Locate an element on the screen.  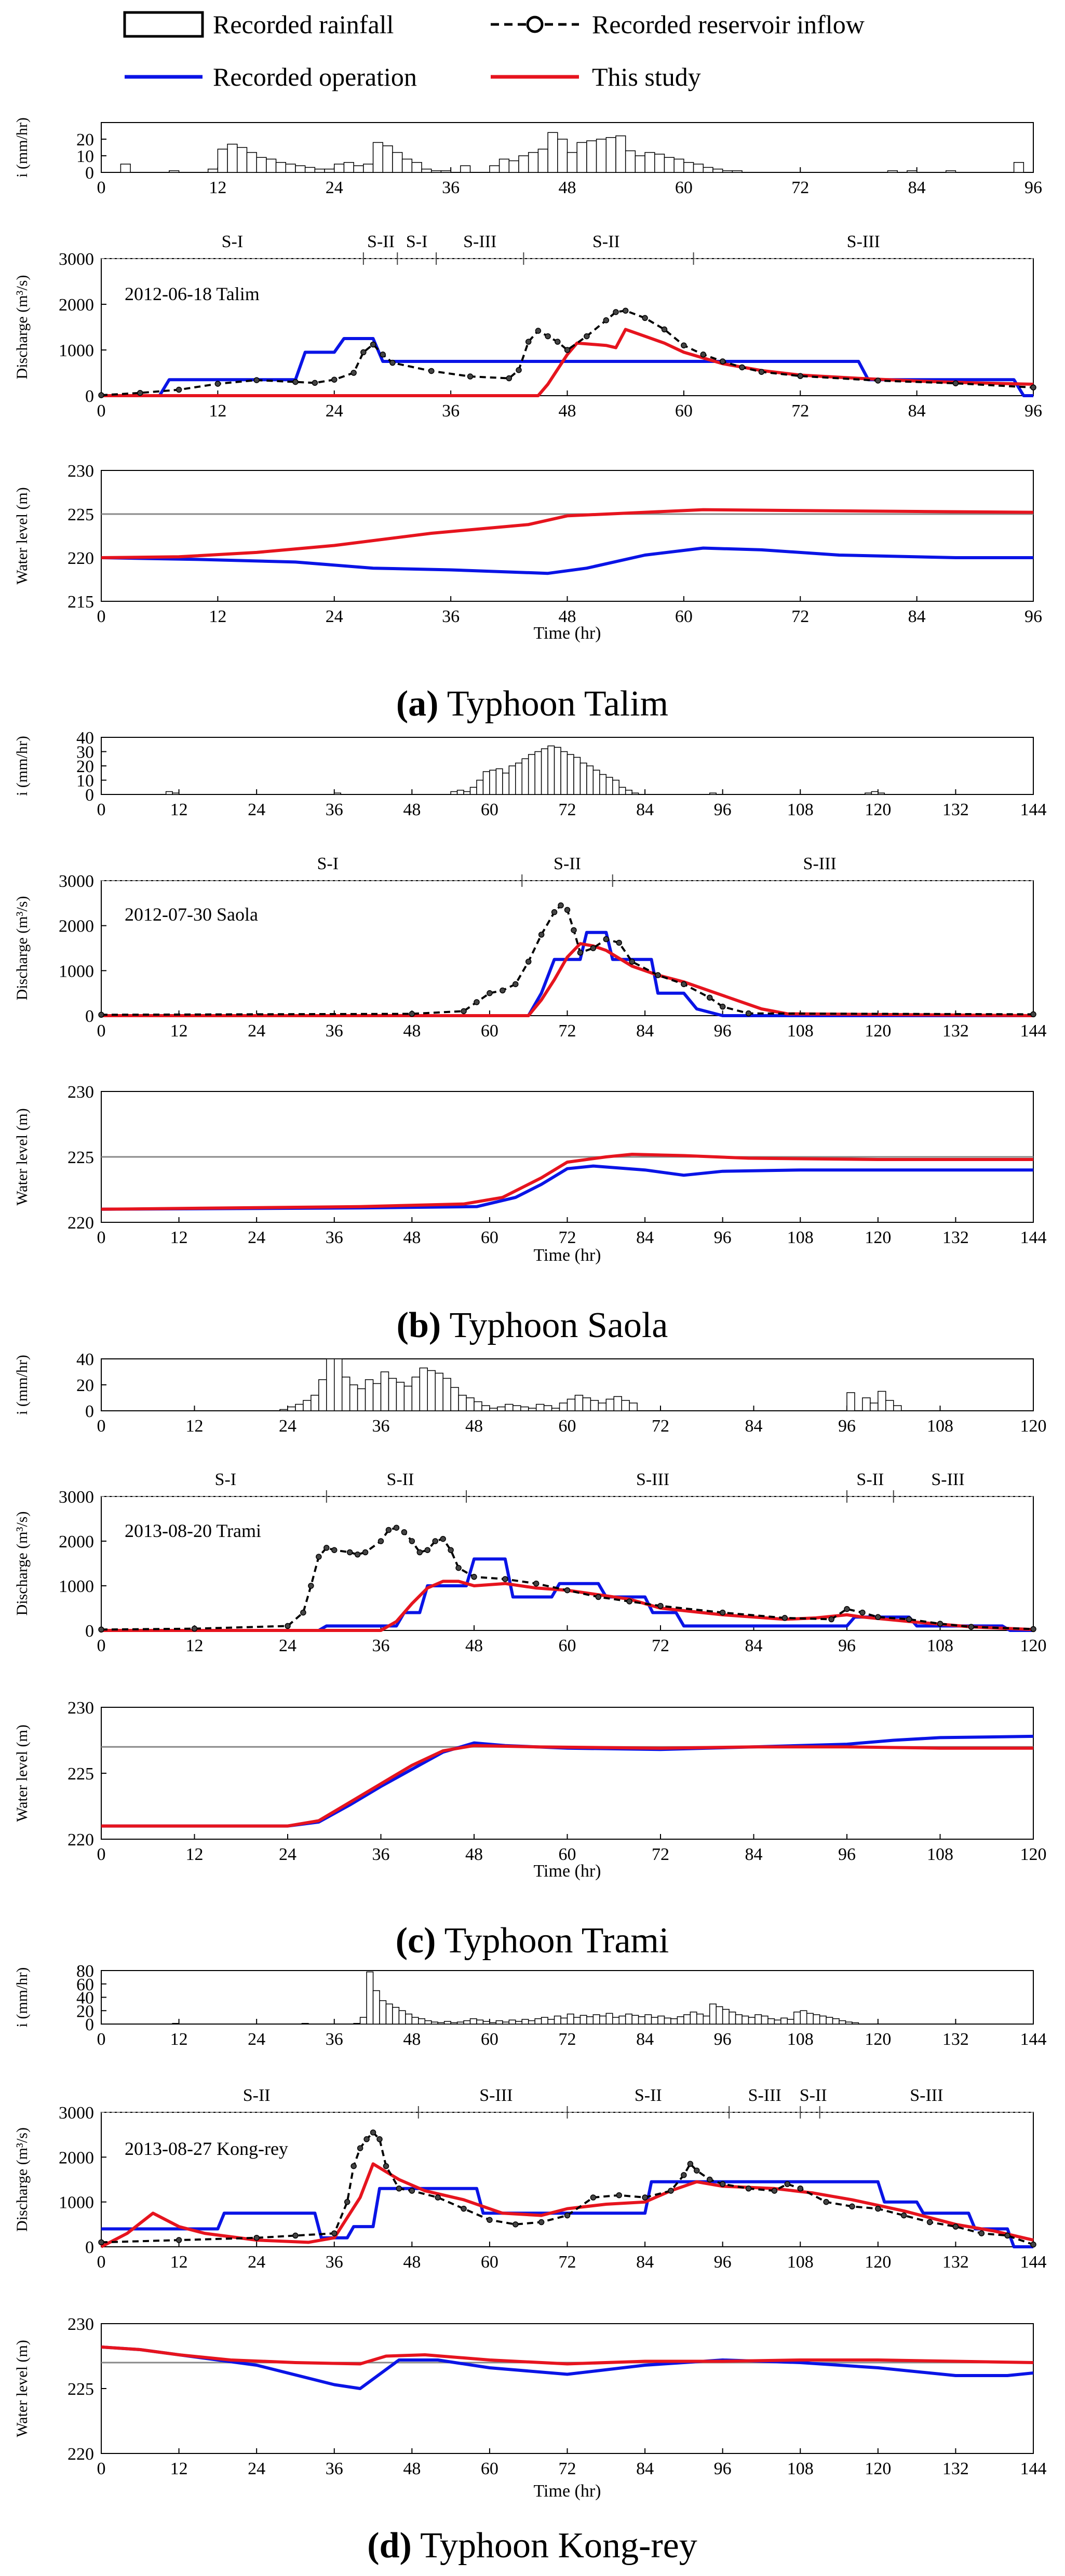
panel-caption: (d) Typhoon Kong-rey is located at coordinates (532, 2546).